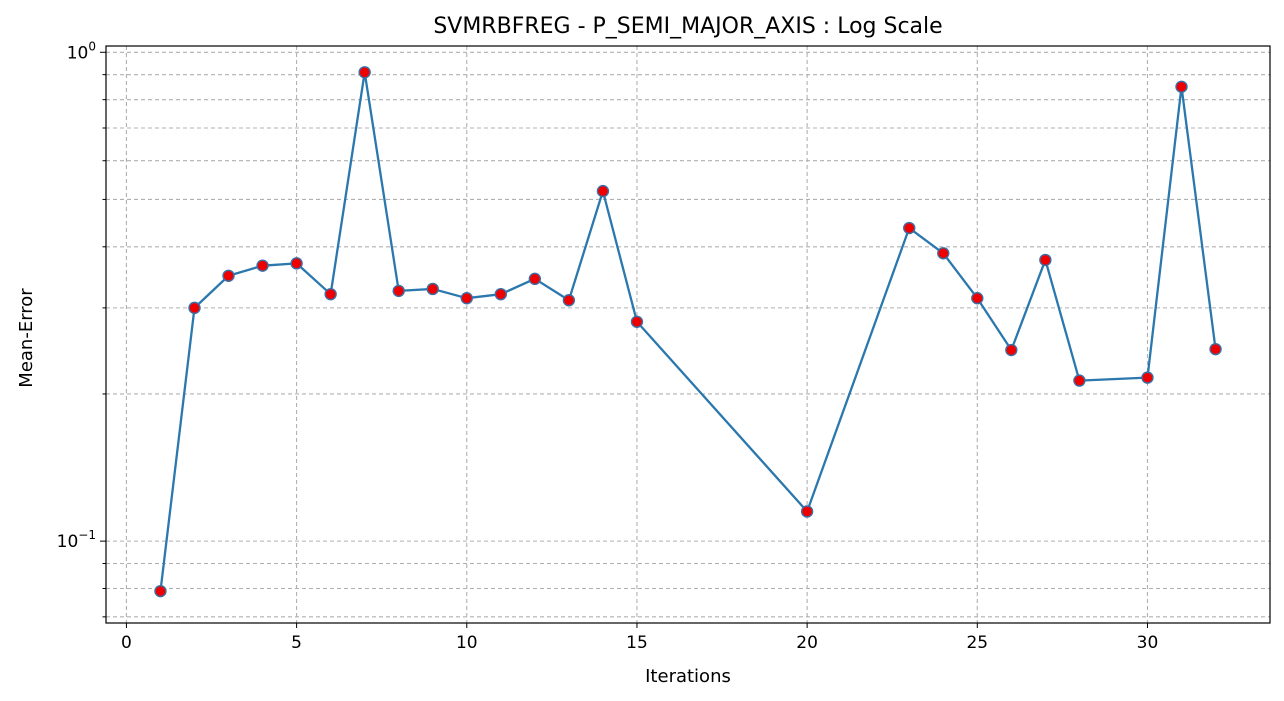 This screenshot has height=701, width=1284. Describe the element at coordinates (1148, 643) in the screenshot. I see `x-tick-label: 30` at that location.